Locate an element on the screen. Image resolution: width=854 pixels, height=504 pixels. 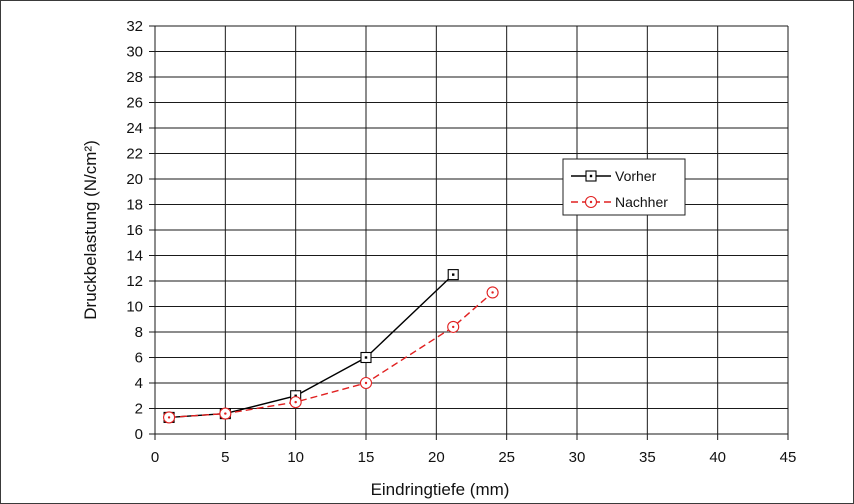
x-axis-title: Eindringtiefe (mm) is located at coordinates (440, 489).